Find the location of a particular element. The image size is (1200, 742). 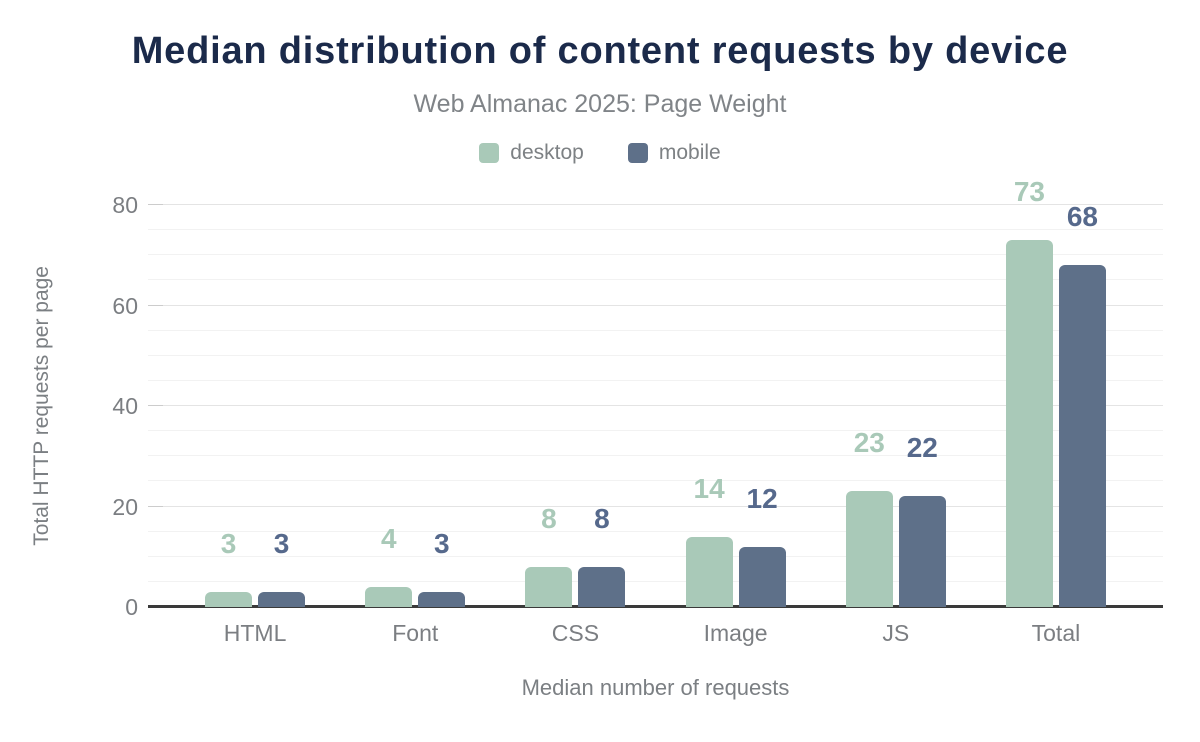

bar-group-total: 73 68 Total is located at coordinates (1056, 412).